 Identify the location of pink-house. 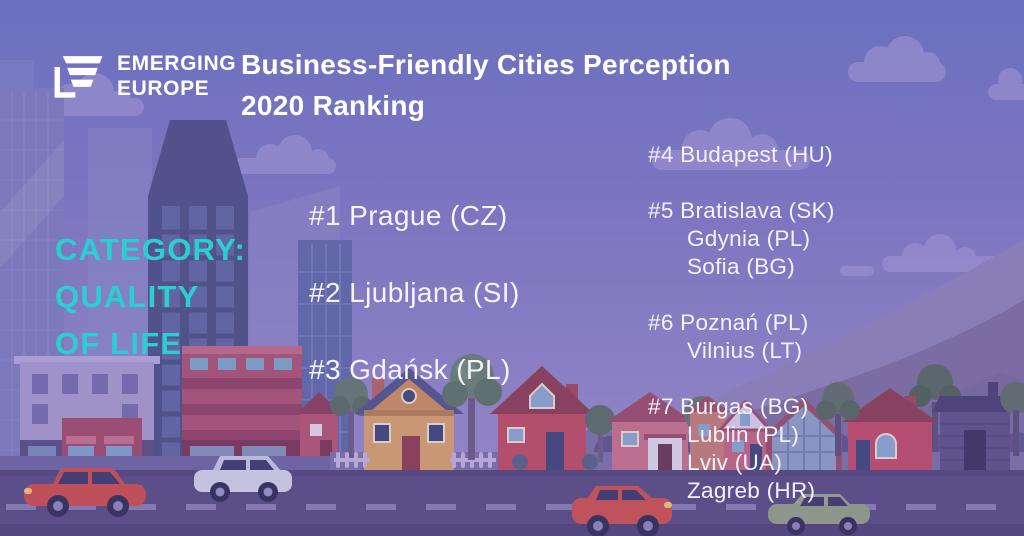
(650, 431).